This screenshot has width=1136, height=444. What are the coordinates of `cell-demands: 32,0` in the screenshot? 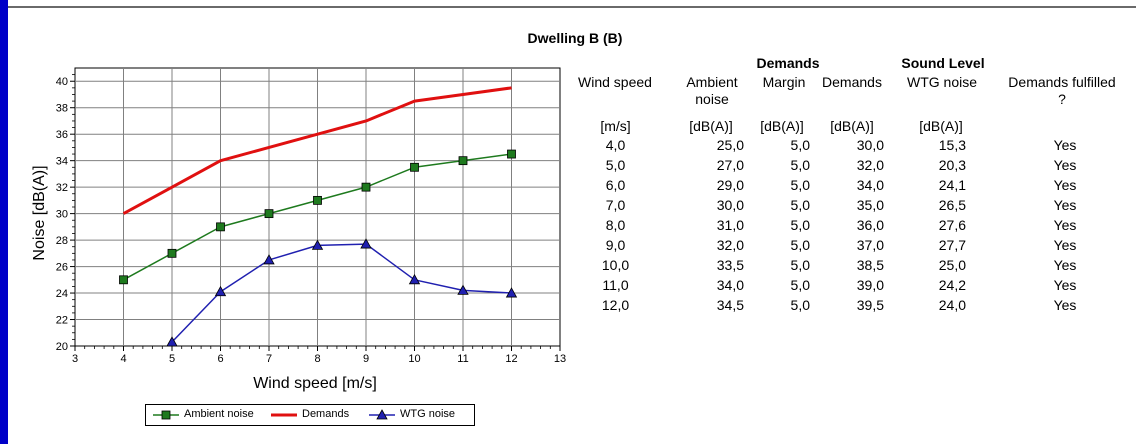 It's located at (870, 165).